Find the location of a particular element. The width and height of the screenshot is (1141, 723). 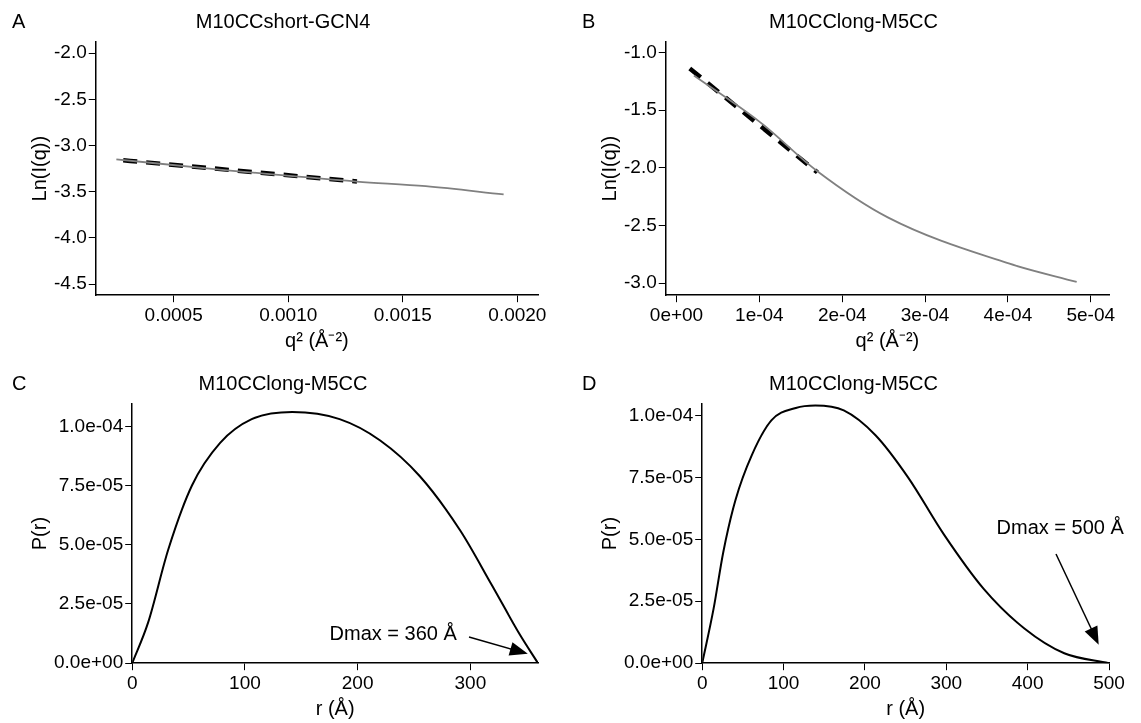

text: D is located at coordinates (589, 382).